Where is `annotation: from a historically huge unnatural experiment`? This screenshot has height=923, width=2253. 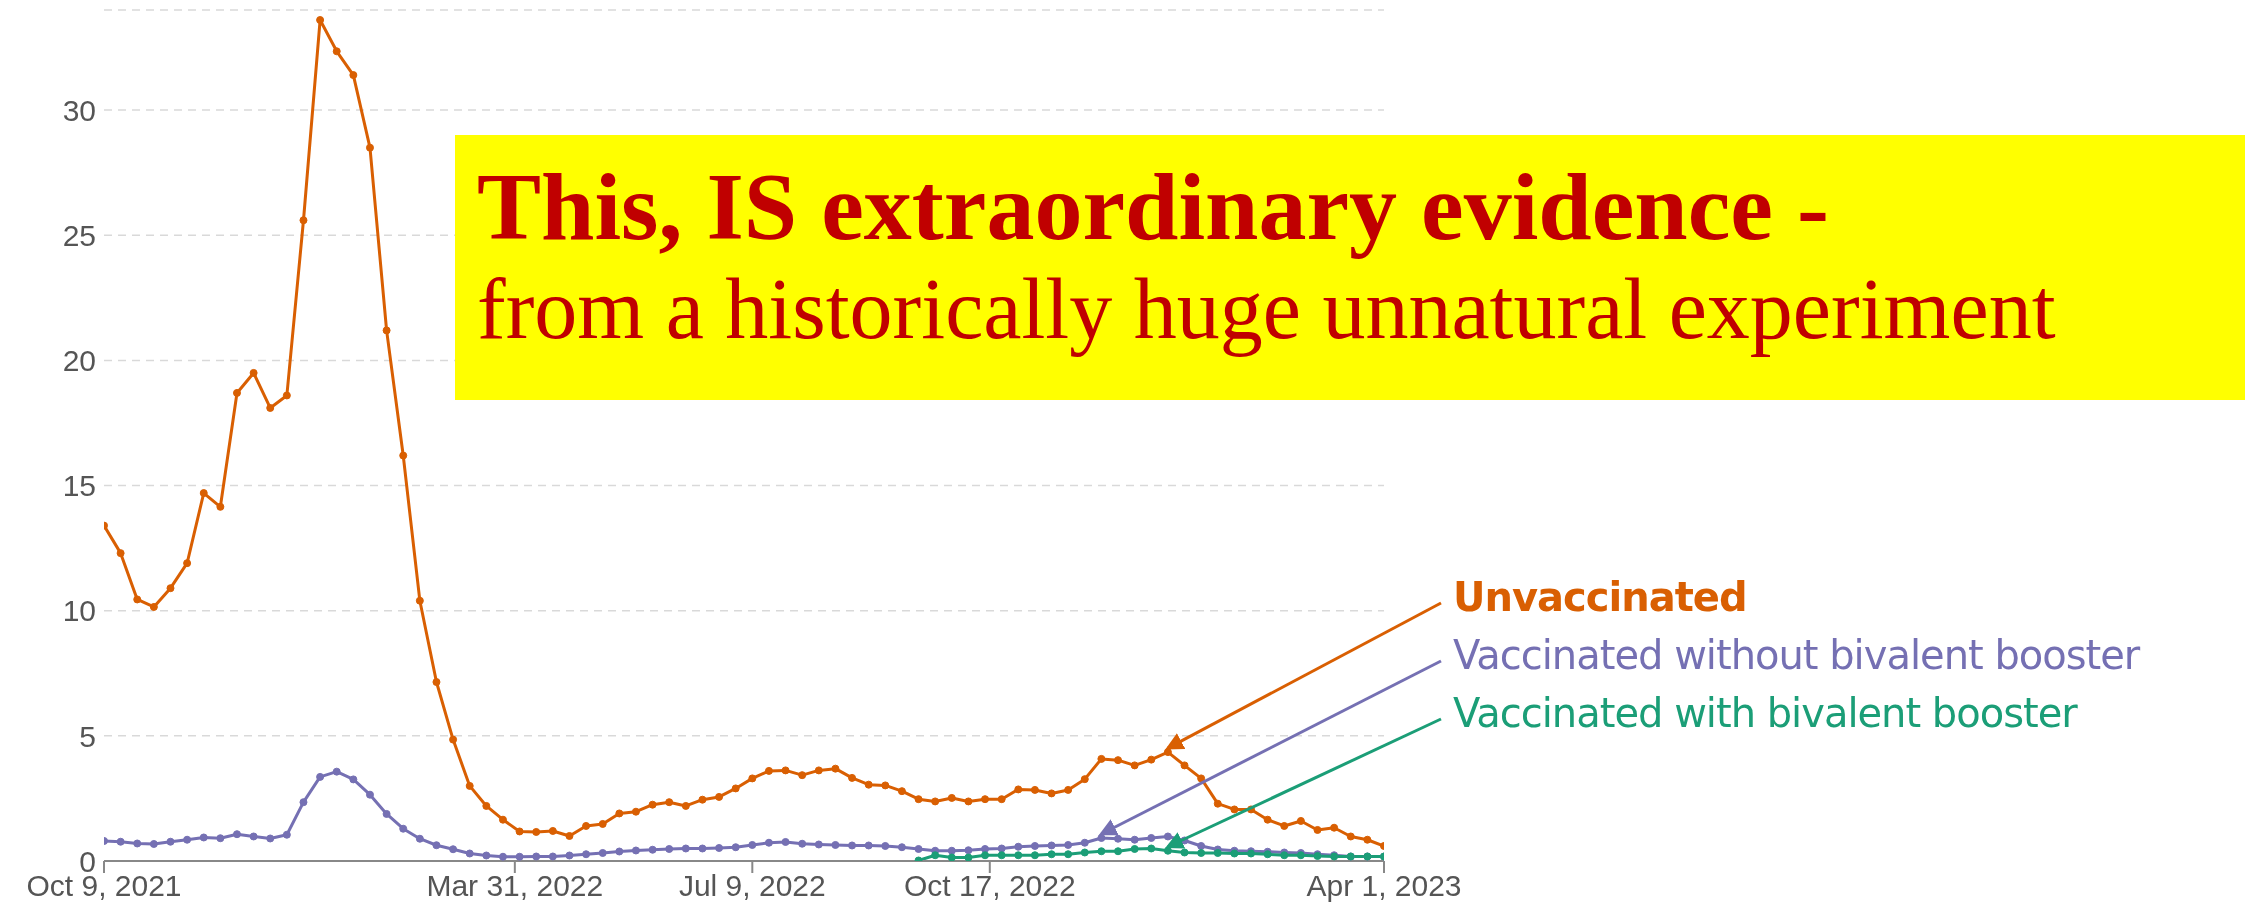 annotation: from a historically huge unnatural experiment is located at coordinates (1267, 308).